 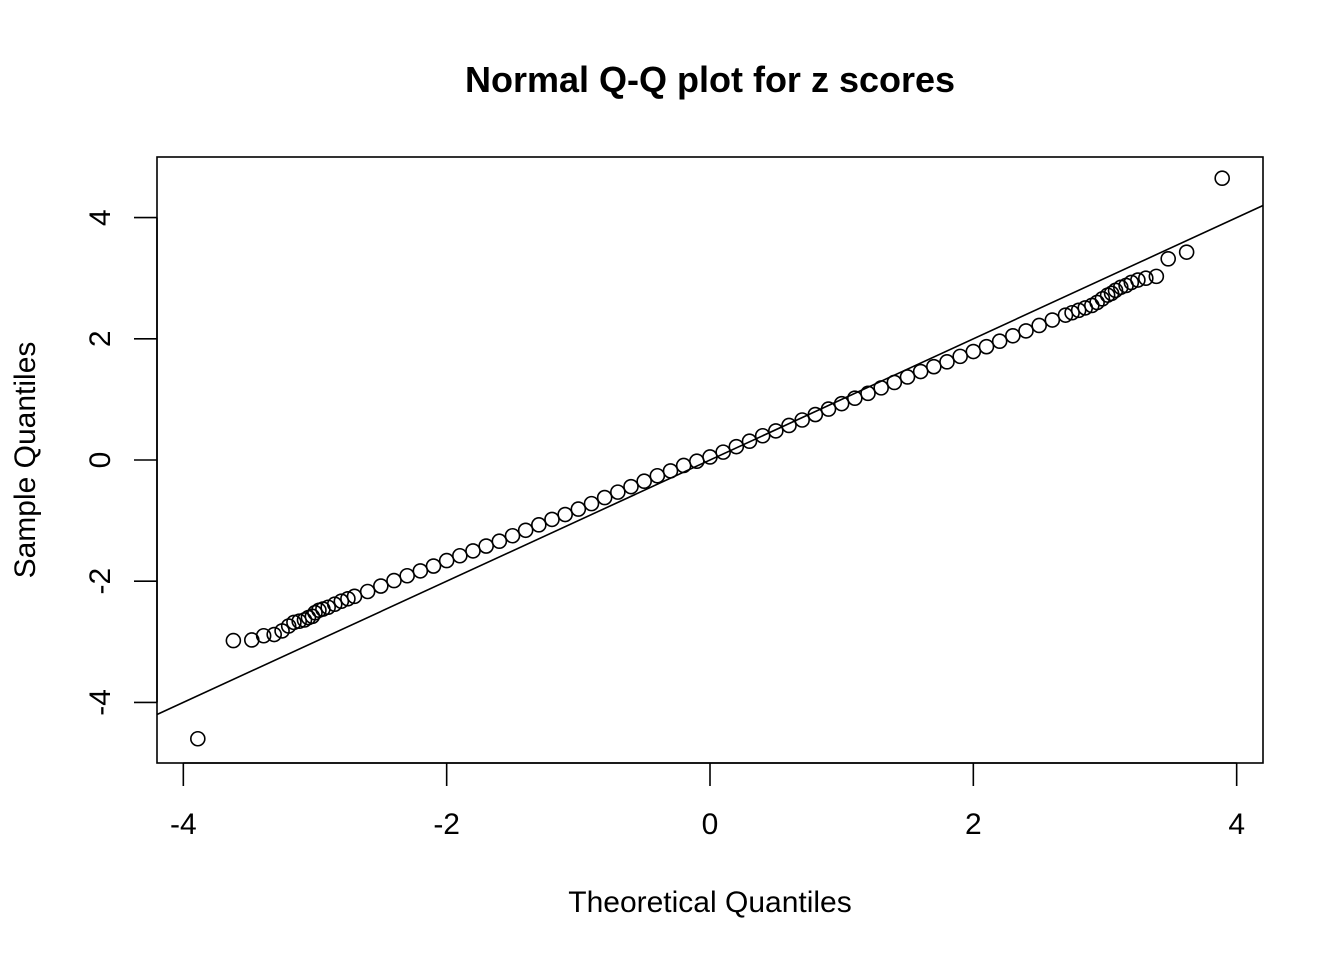 What do you see at coordinates (973, 824) in the screenshot?
I see `x-tick-label: 2` at bounding box center [973, 824].